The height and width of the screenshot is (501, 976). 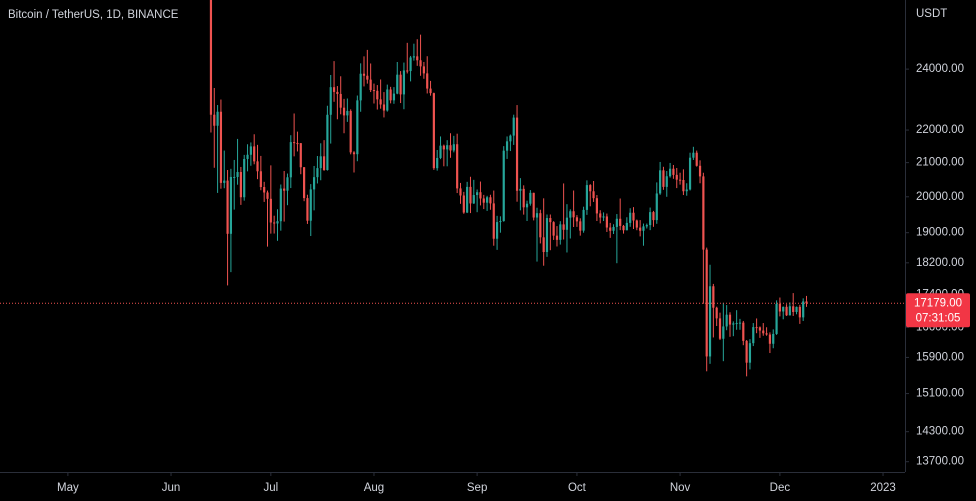 What do you see at coordinates (940, 357) in the screenshot?
I see `y-tick-label: 15900.00` at bounding box center [940, 357].